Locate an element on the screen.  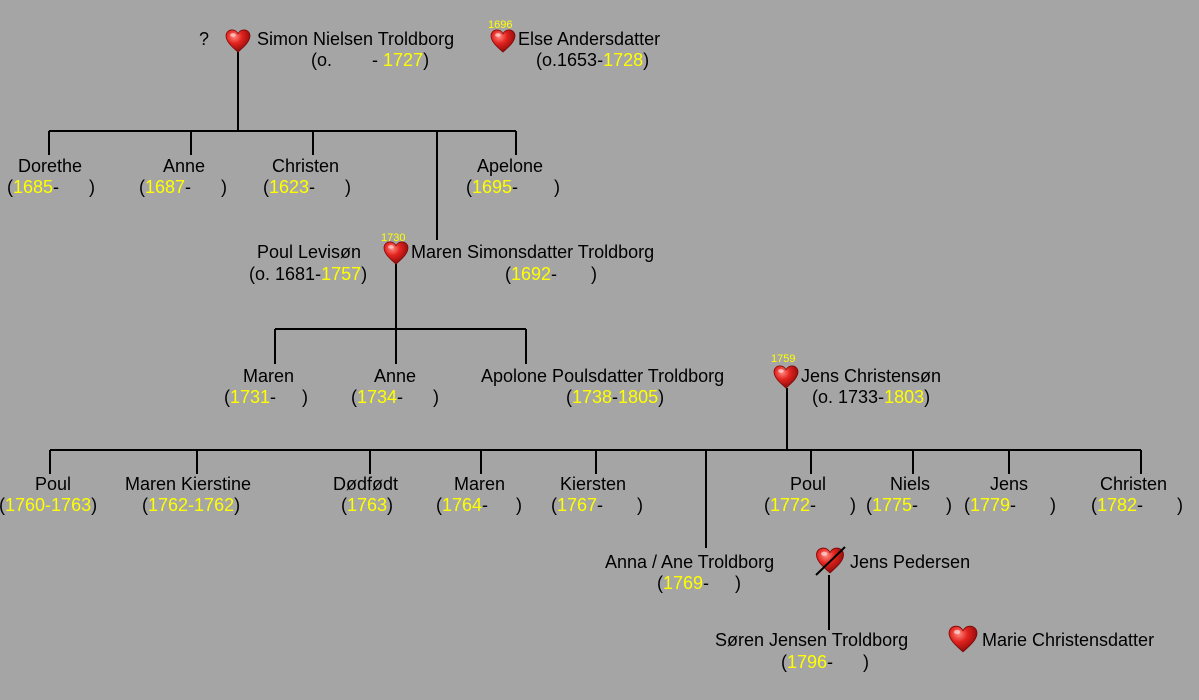
marriage-year-label: 1759 is located at coordinates (783, 359).